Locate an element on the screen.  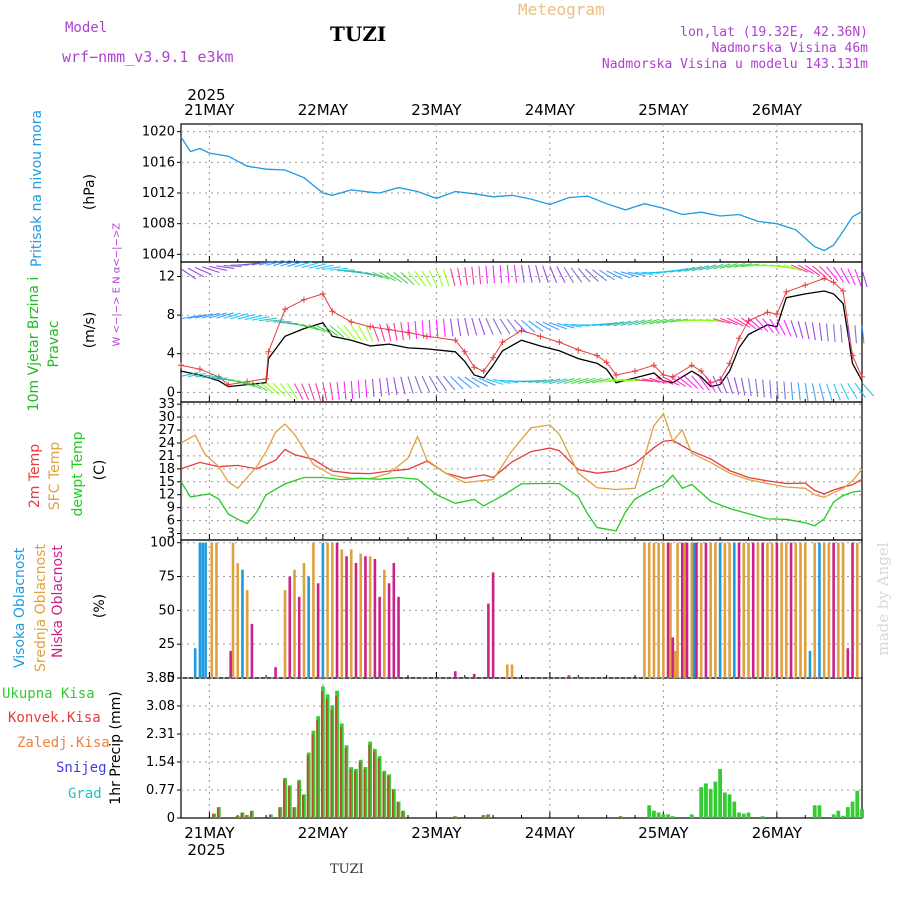
y-tick-label: 3 is located at coordinates (171, 534).